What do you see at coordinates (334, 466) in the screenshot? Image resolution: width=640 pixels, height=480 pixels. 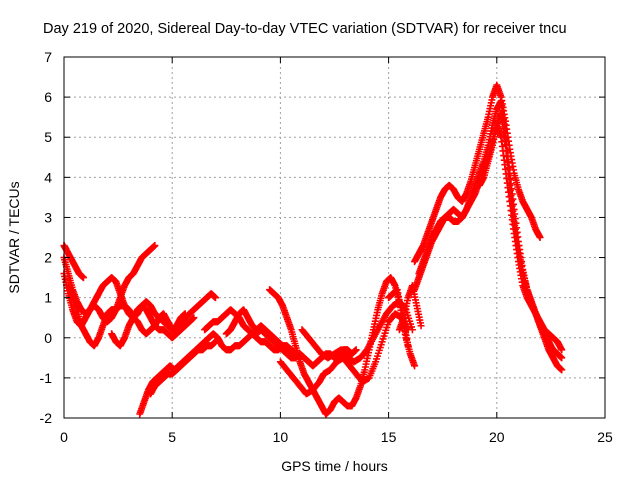 I see `x-axis-label: GPS time / hours` at bounding box center [334, 466].